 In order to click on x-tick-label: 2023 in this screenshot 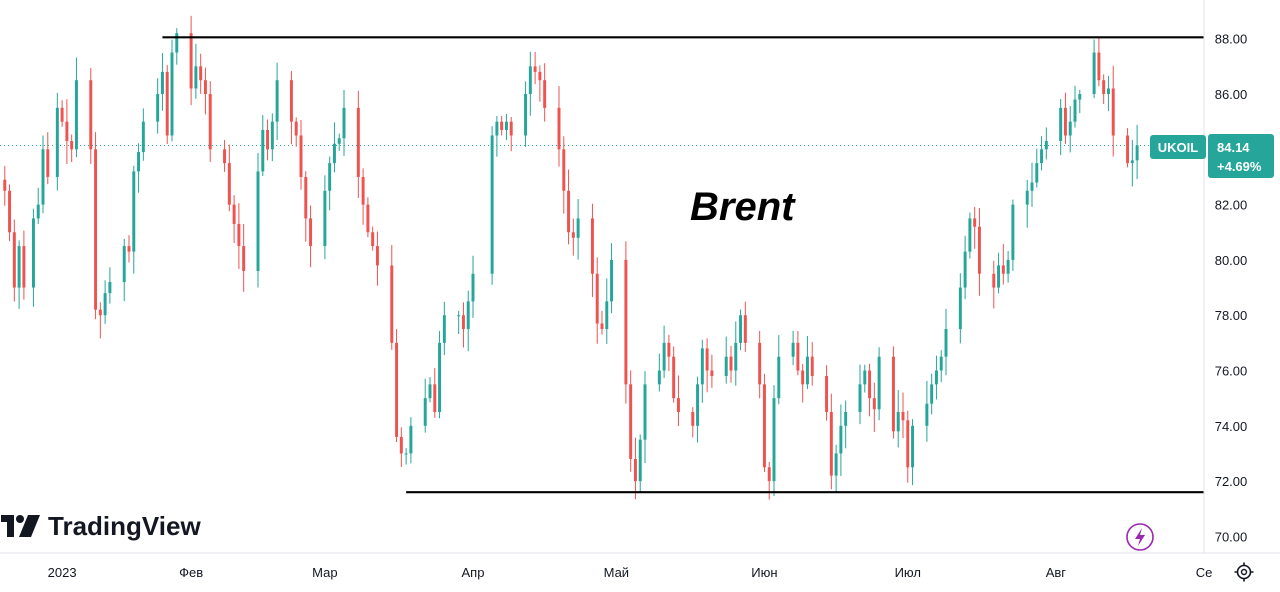, I will do `click(62, 572)`.